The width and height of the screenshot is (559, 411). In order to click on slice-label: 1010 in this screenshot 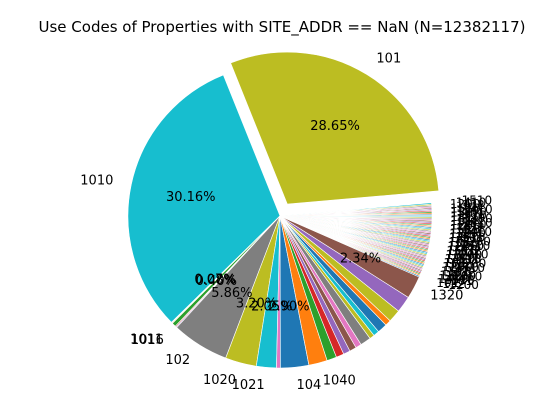, I will do `click(96, 181)`.